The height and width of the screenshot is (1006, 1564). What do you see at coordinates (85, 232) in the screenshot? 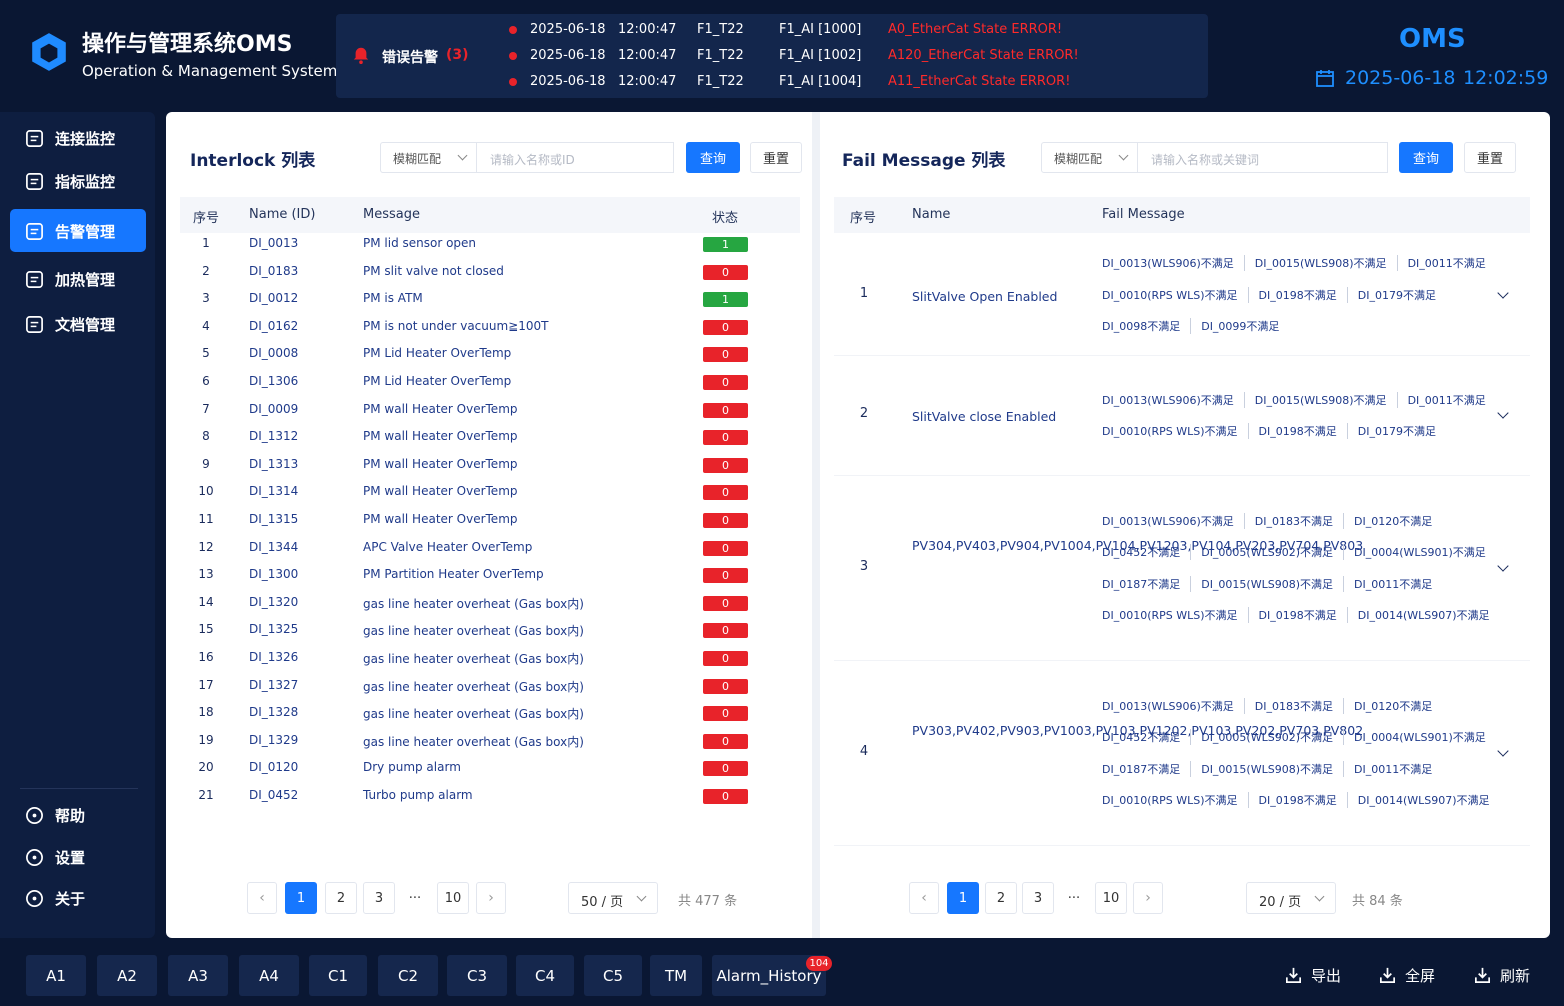
I see `nav-item: 告警管理` at bounding box center [85, 232].